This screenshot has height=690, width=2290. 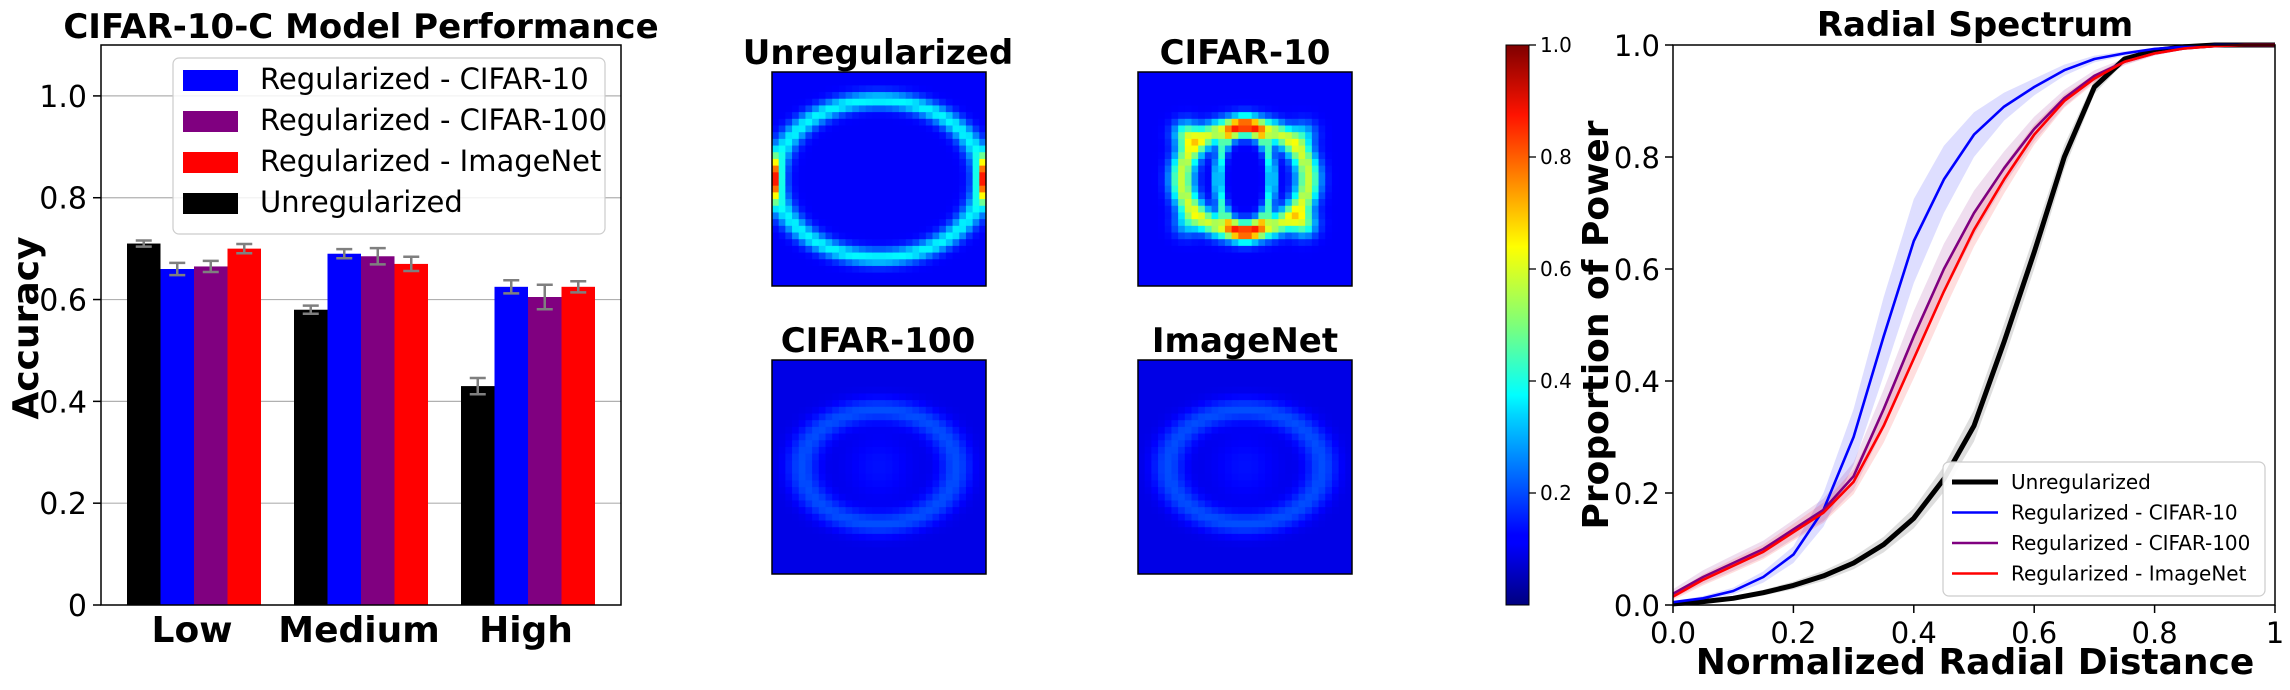 What do you see at coordinates (424, 79) in the screenshot?
I see `bar-legend-label: Regularized - CIFAR-10` at bounding box center [424, 79].